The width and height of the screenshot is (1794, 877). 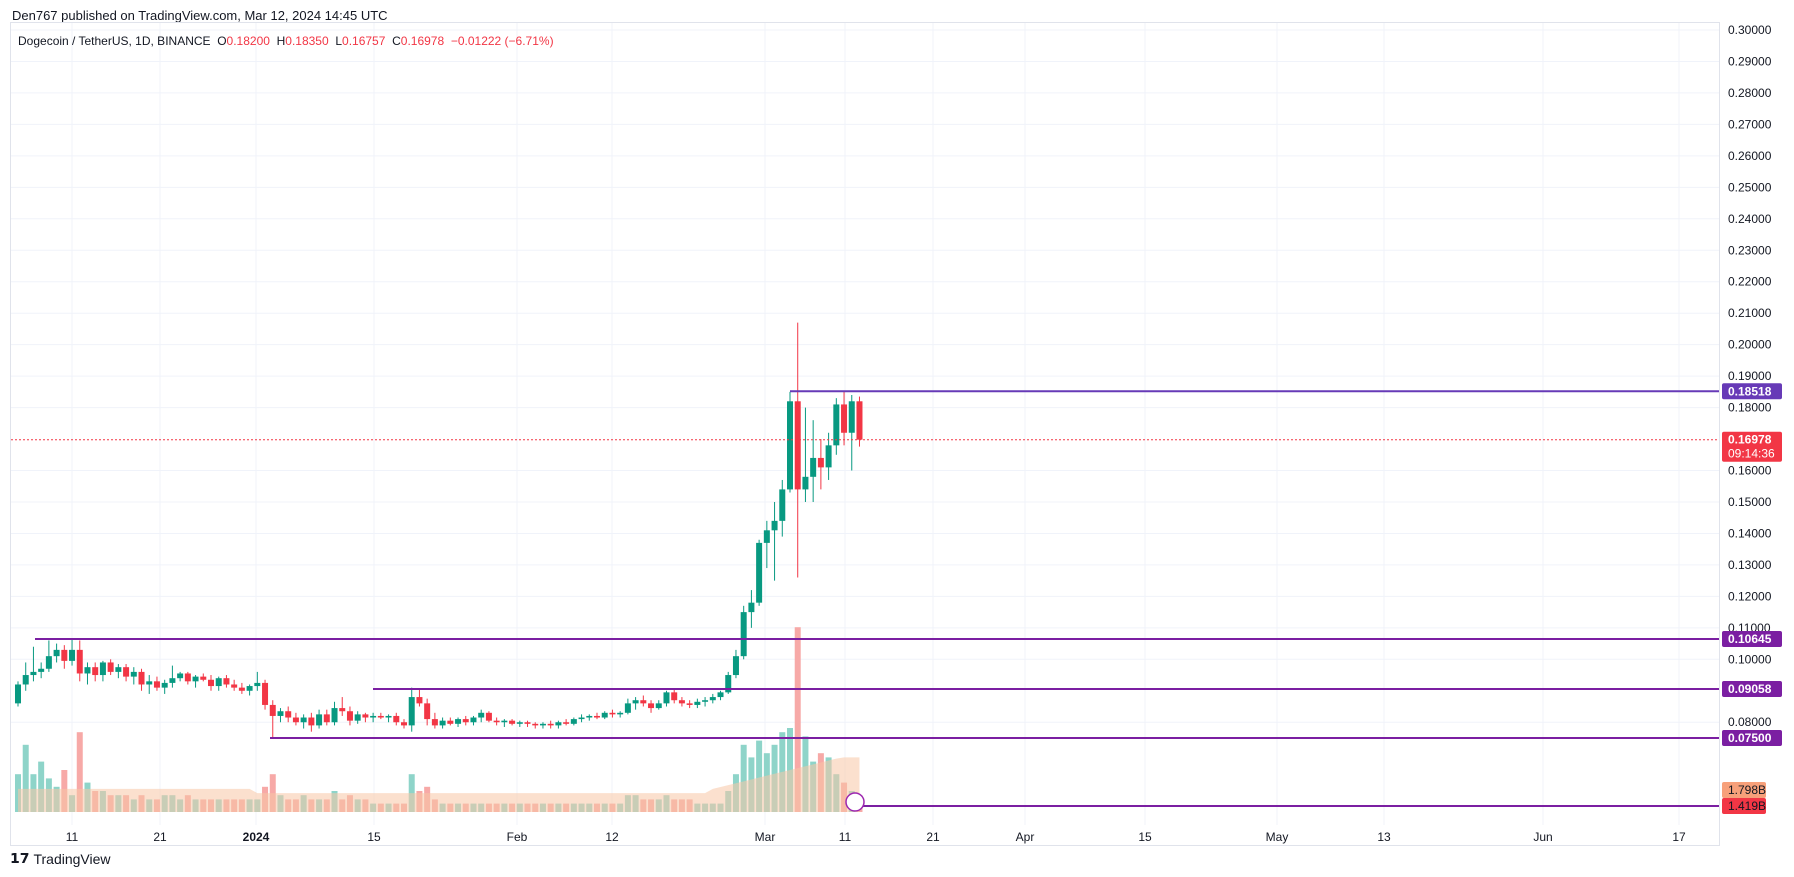 What do you see at coordinates (1750, 124) in the screenshot?
I see `y-tick-label: 0.27000` at bounding box center [1750, 124].